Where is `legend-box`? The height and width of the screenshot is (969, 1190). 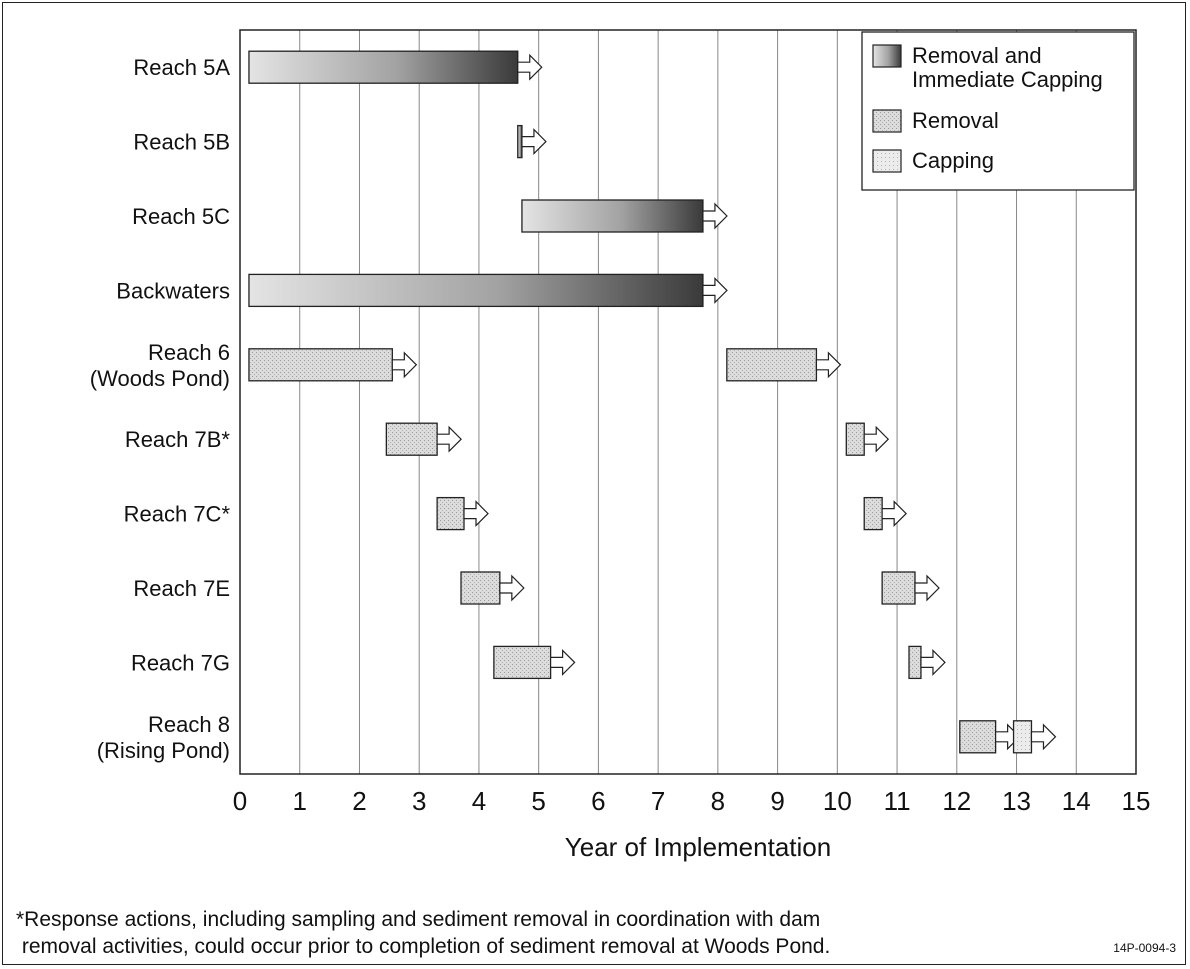 legend-box is located at coordinates (998, 111).